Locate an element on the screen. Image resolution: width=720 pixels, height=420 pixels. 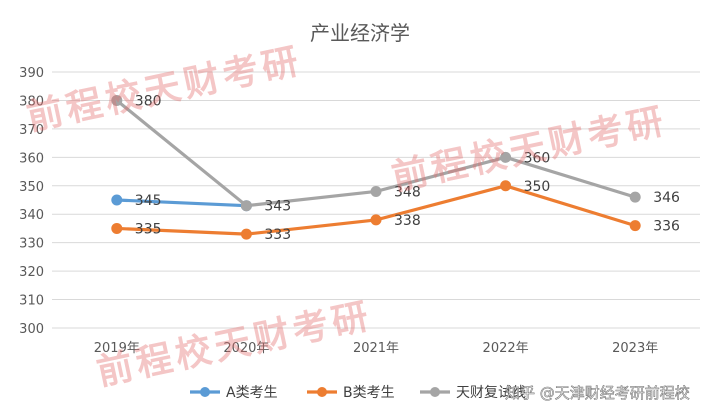
legend-label: A类考生 is located at coordinates (252, 393).